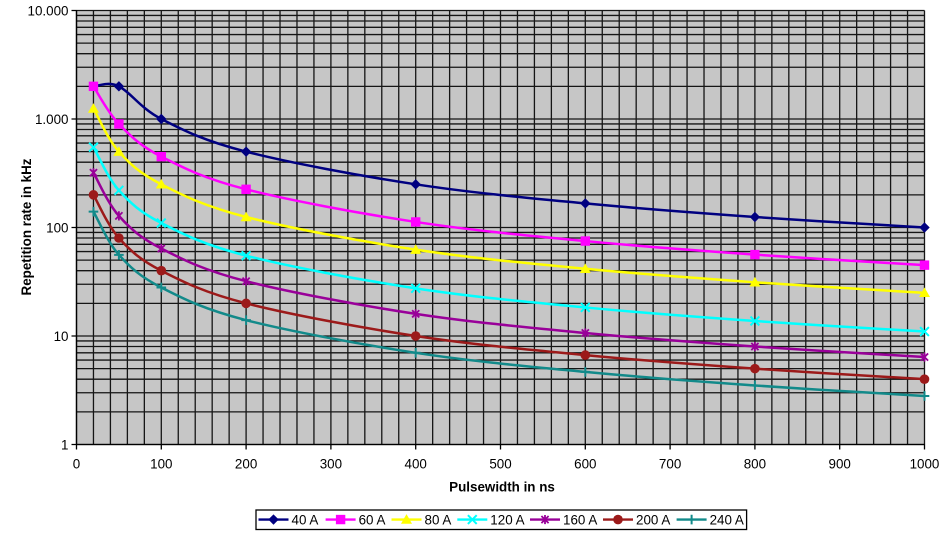 This screenshot has height=538, width=943. Describe the element at coordinates (331, 464) in the screenshot. I see `svg-text: 300` at that location.